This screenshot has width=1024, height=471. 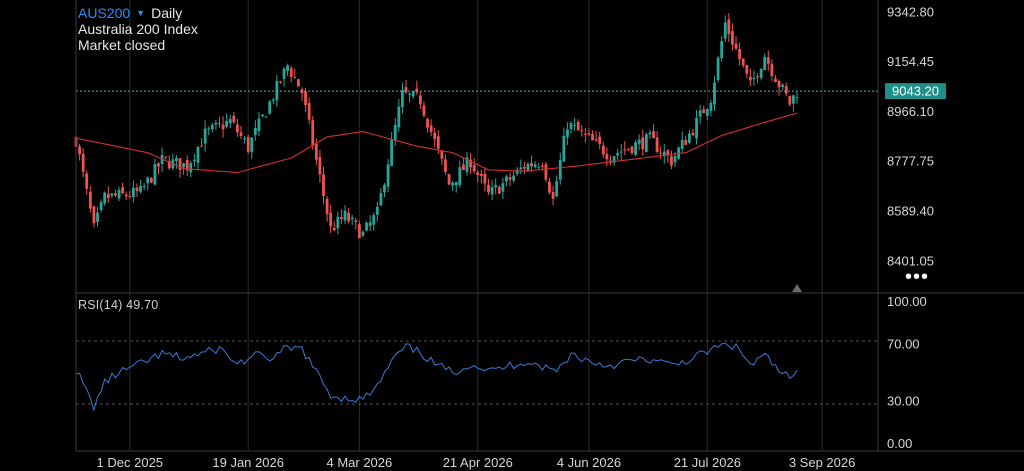 I want to click on last-price-tag: 9043.20, so click(x=915, y=91).